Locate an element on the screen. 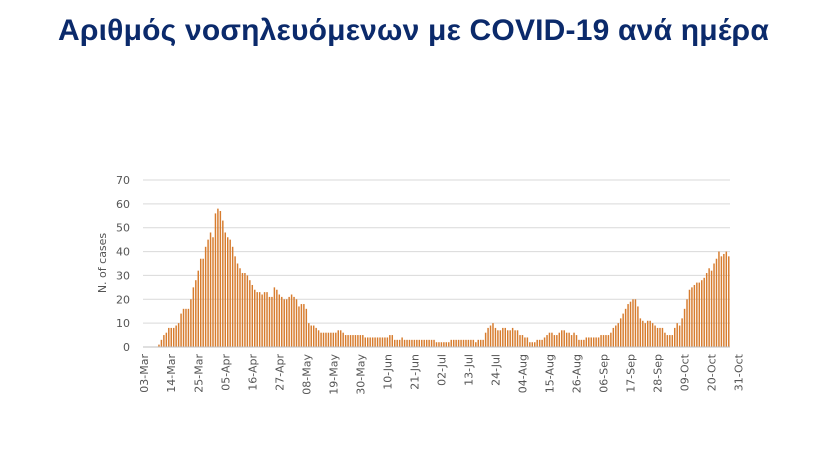 The width and height of the screenshot is (827, 458). y-tick-label: 40 is located at coordinates (123, 252).